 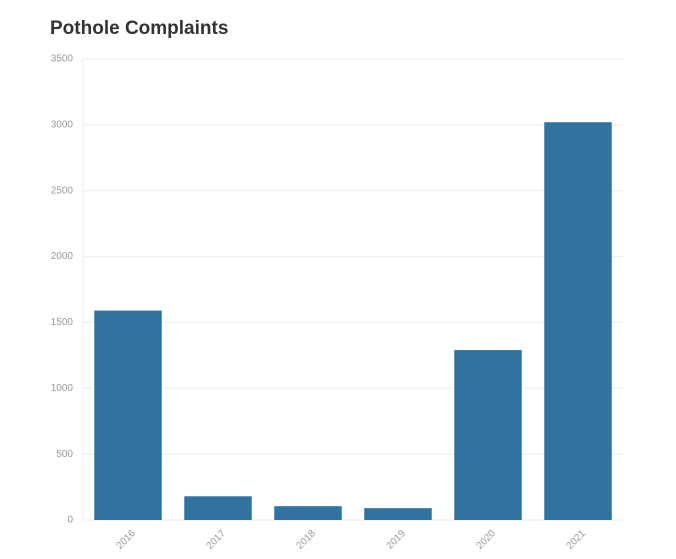 What do you see at coordinates (139, 28) in the screenshot?
I see `chart-title: Pothole Complaints` at bounding box center [139, 28].